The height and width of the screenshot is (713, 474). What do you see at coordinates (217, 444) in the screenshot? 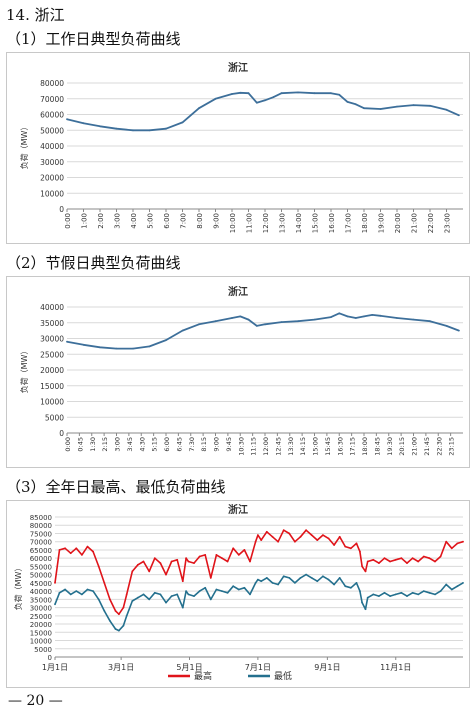
I see `x-tick-label: 9:00` at bounding box center [217, 444].